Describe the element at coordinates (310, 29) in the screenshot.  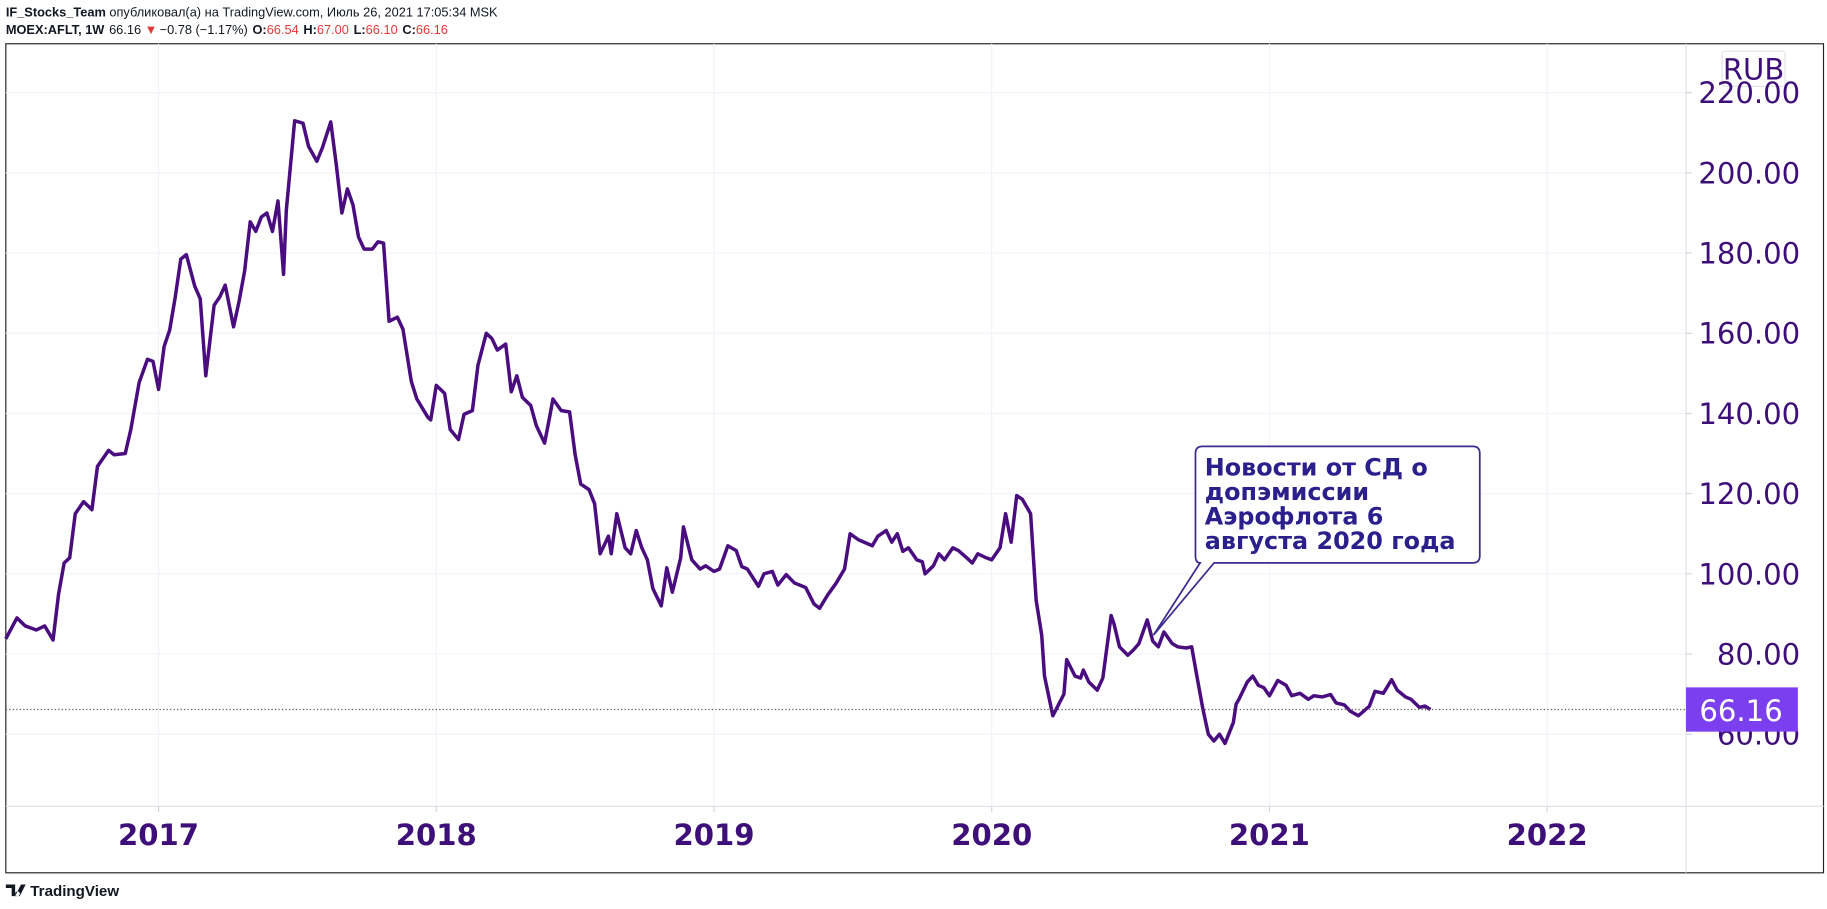
I see `ohlc-label: H:` at that location.